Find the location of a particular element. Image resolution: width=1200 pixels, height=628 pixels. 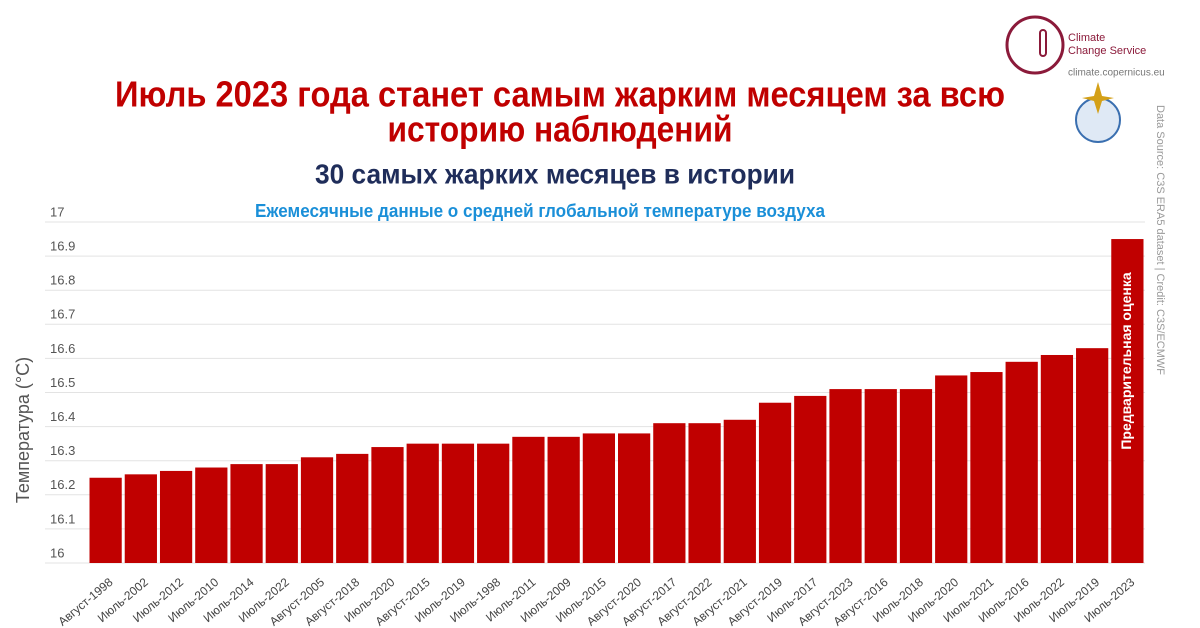

y-tick-label: 16.8 is located at coordinates (62, 280).